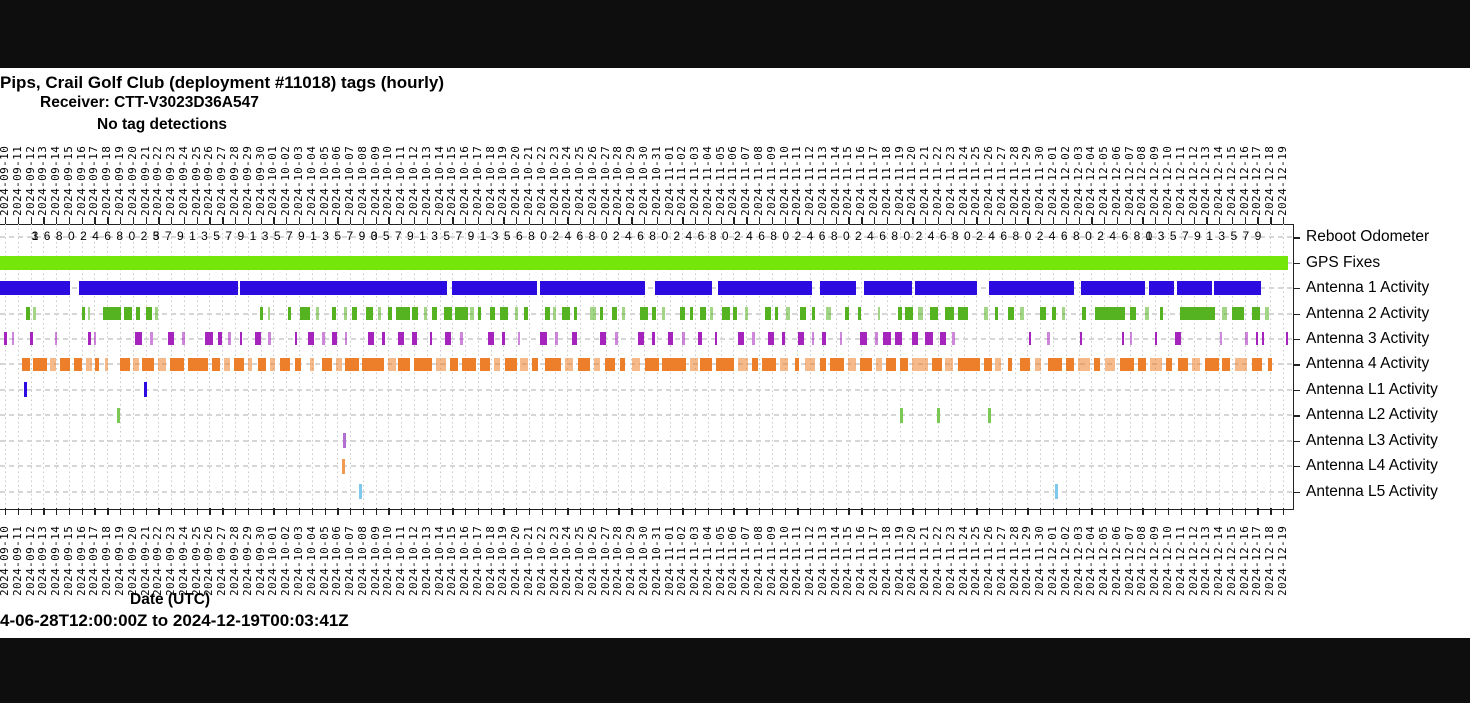  Describe the element at coordinates (350, 180) in the screenshot. I see `x-axis-date-label-top: 2024-10-07` at that location.